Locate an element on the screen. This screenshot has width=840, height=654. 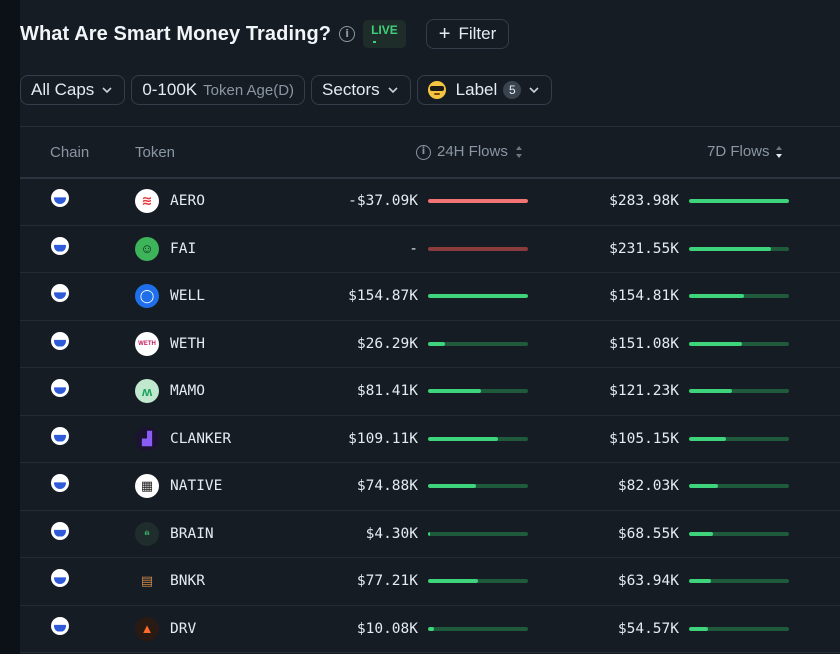
table-row: ılı BRAIN $4.30K $68.55K is located at coordinates (430, 534).